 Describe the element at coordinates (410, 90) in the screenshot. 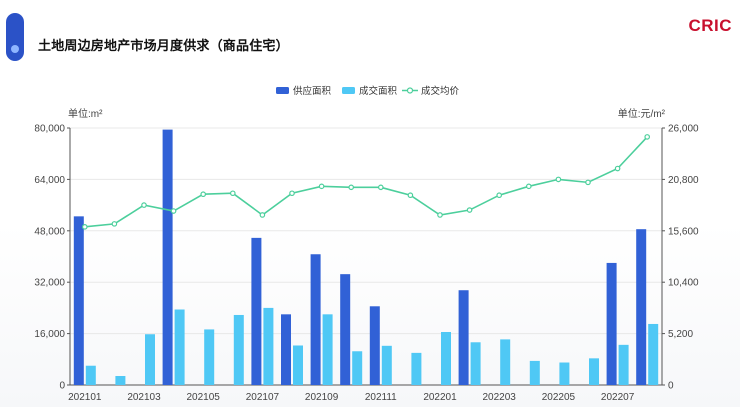

I see `legend-swatch-point` at that location.